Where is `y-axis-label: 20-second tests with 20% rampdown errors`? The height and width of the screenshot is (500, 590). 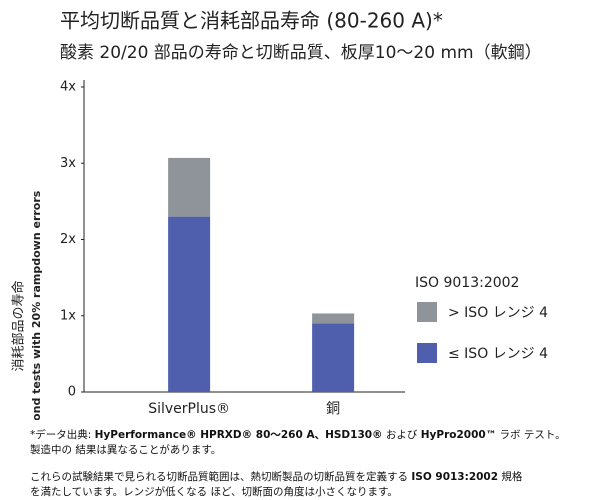
y-axis-label: 20-second tests with 20% rampdown errors is located at coordinates (36, 305).